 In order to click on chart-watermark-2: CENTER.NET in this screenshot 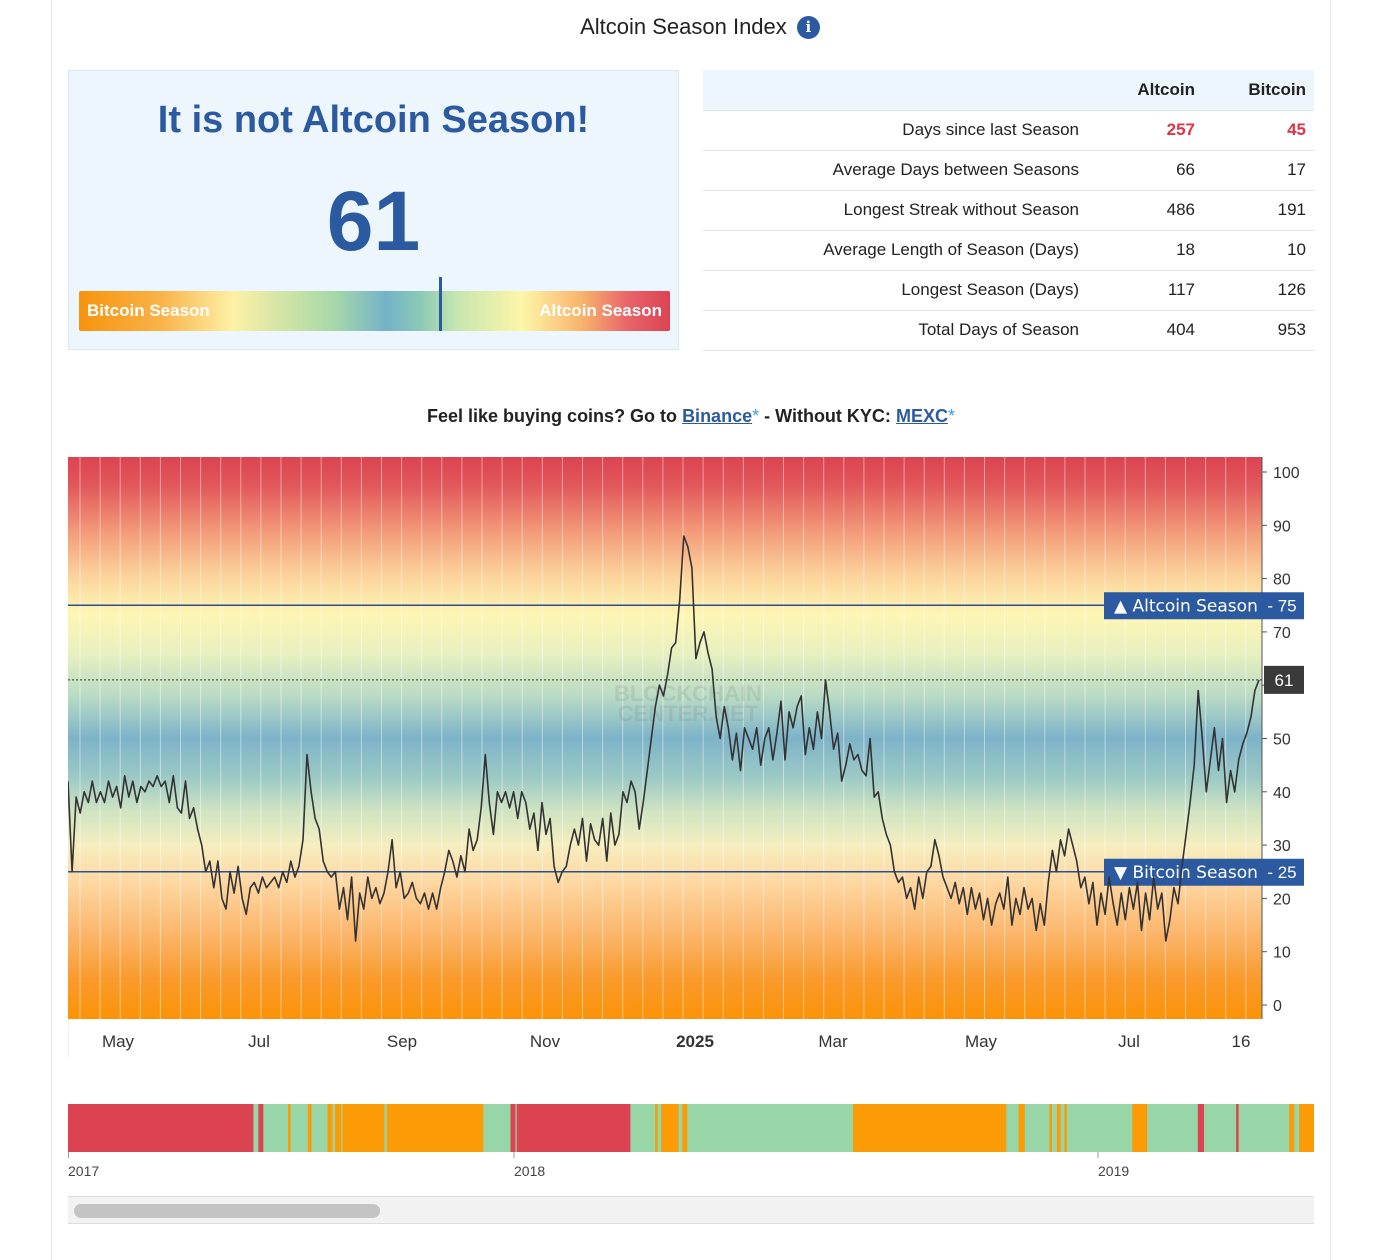, I will do `click(688, 713)`.